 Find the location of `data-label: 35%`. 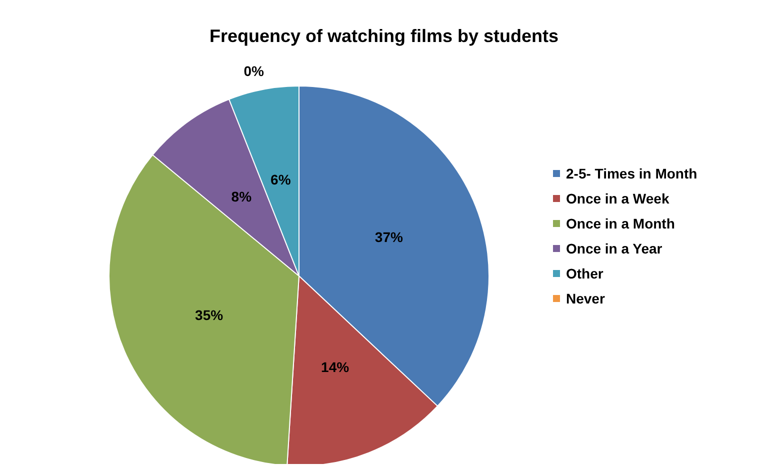

data-label: 35% is located at coordinates (209, 314).